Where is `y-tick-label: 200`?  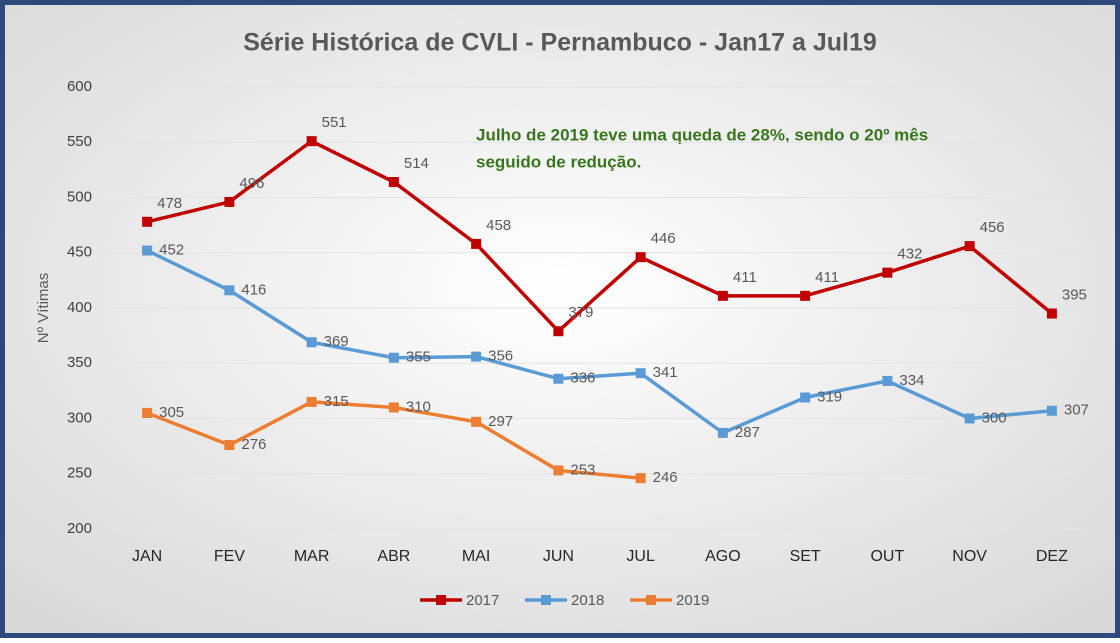
y-tick-label: 200 is located at coordinates (79, 528).